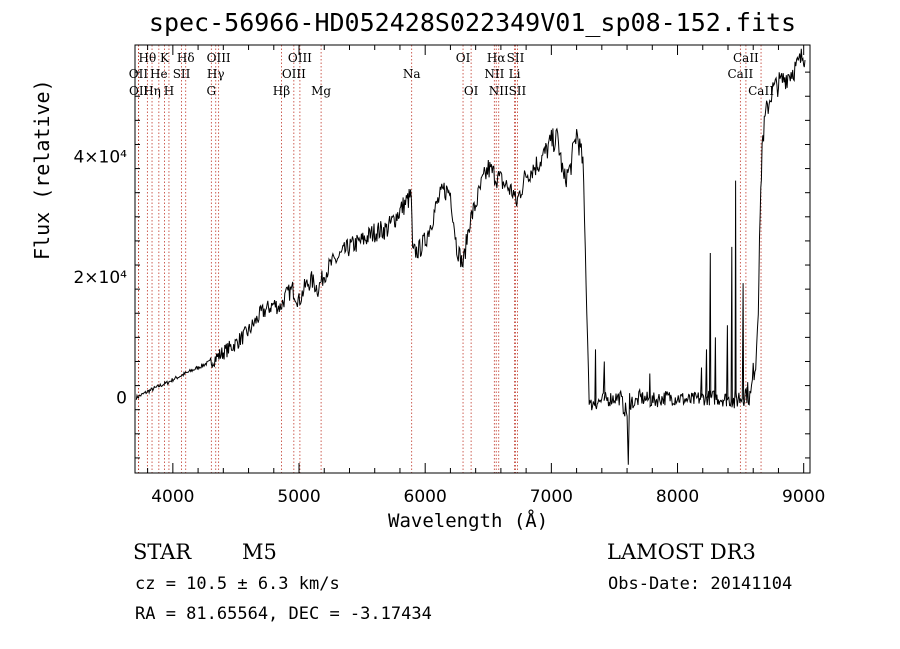 The image size is (900, 649). Describe the element at coordinates (212, 91) in the screenshot. I see `spectral-line-label: G` at that location.